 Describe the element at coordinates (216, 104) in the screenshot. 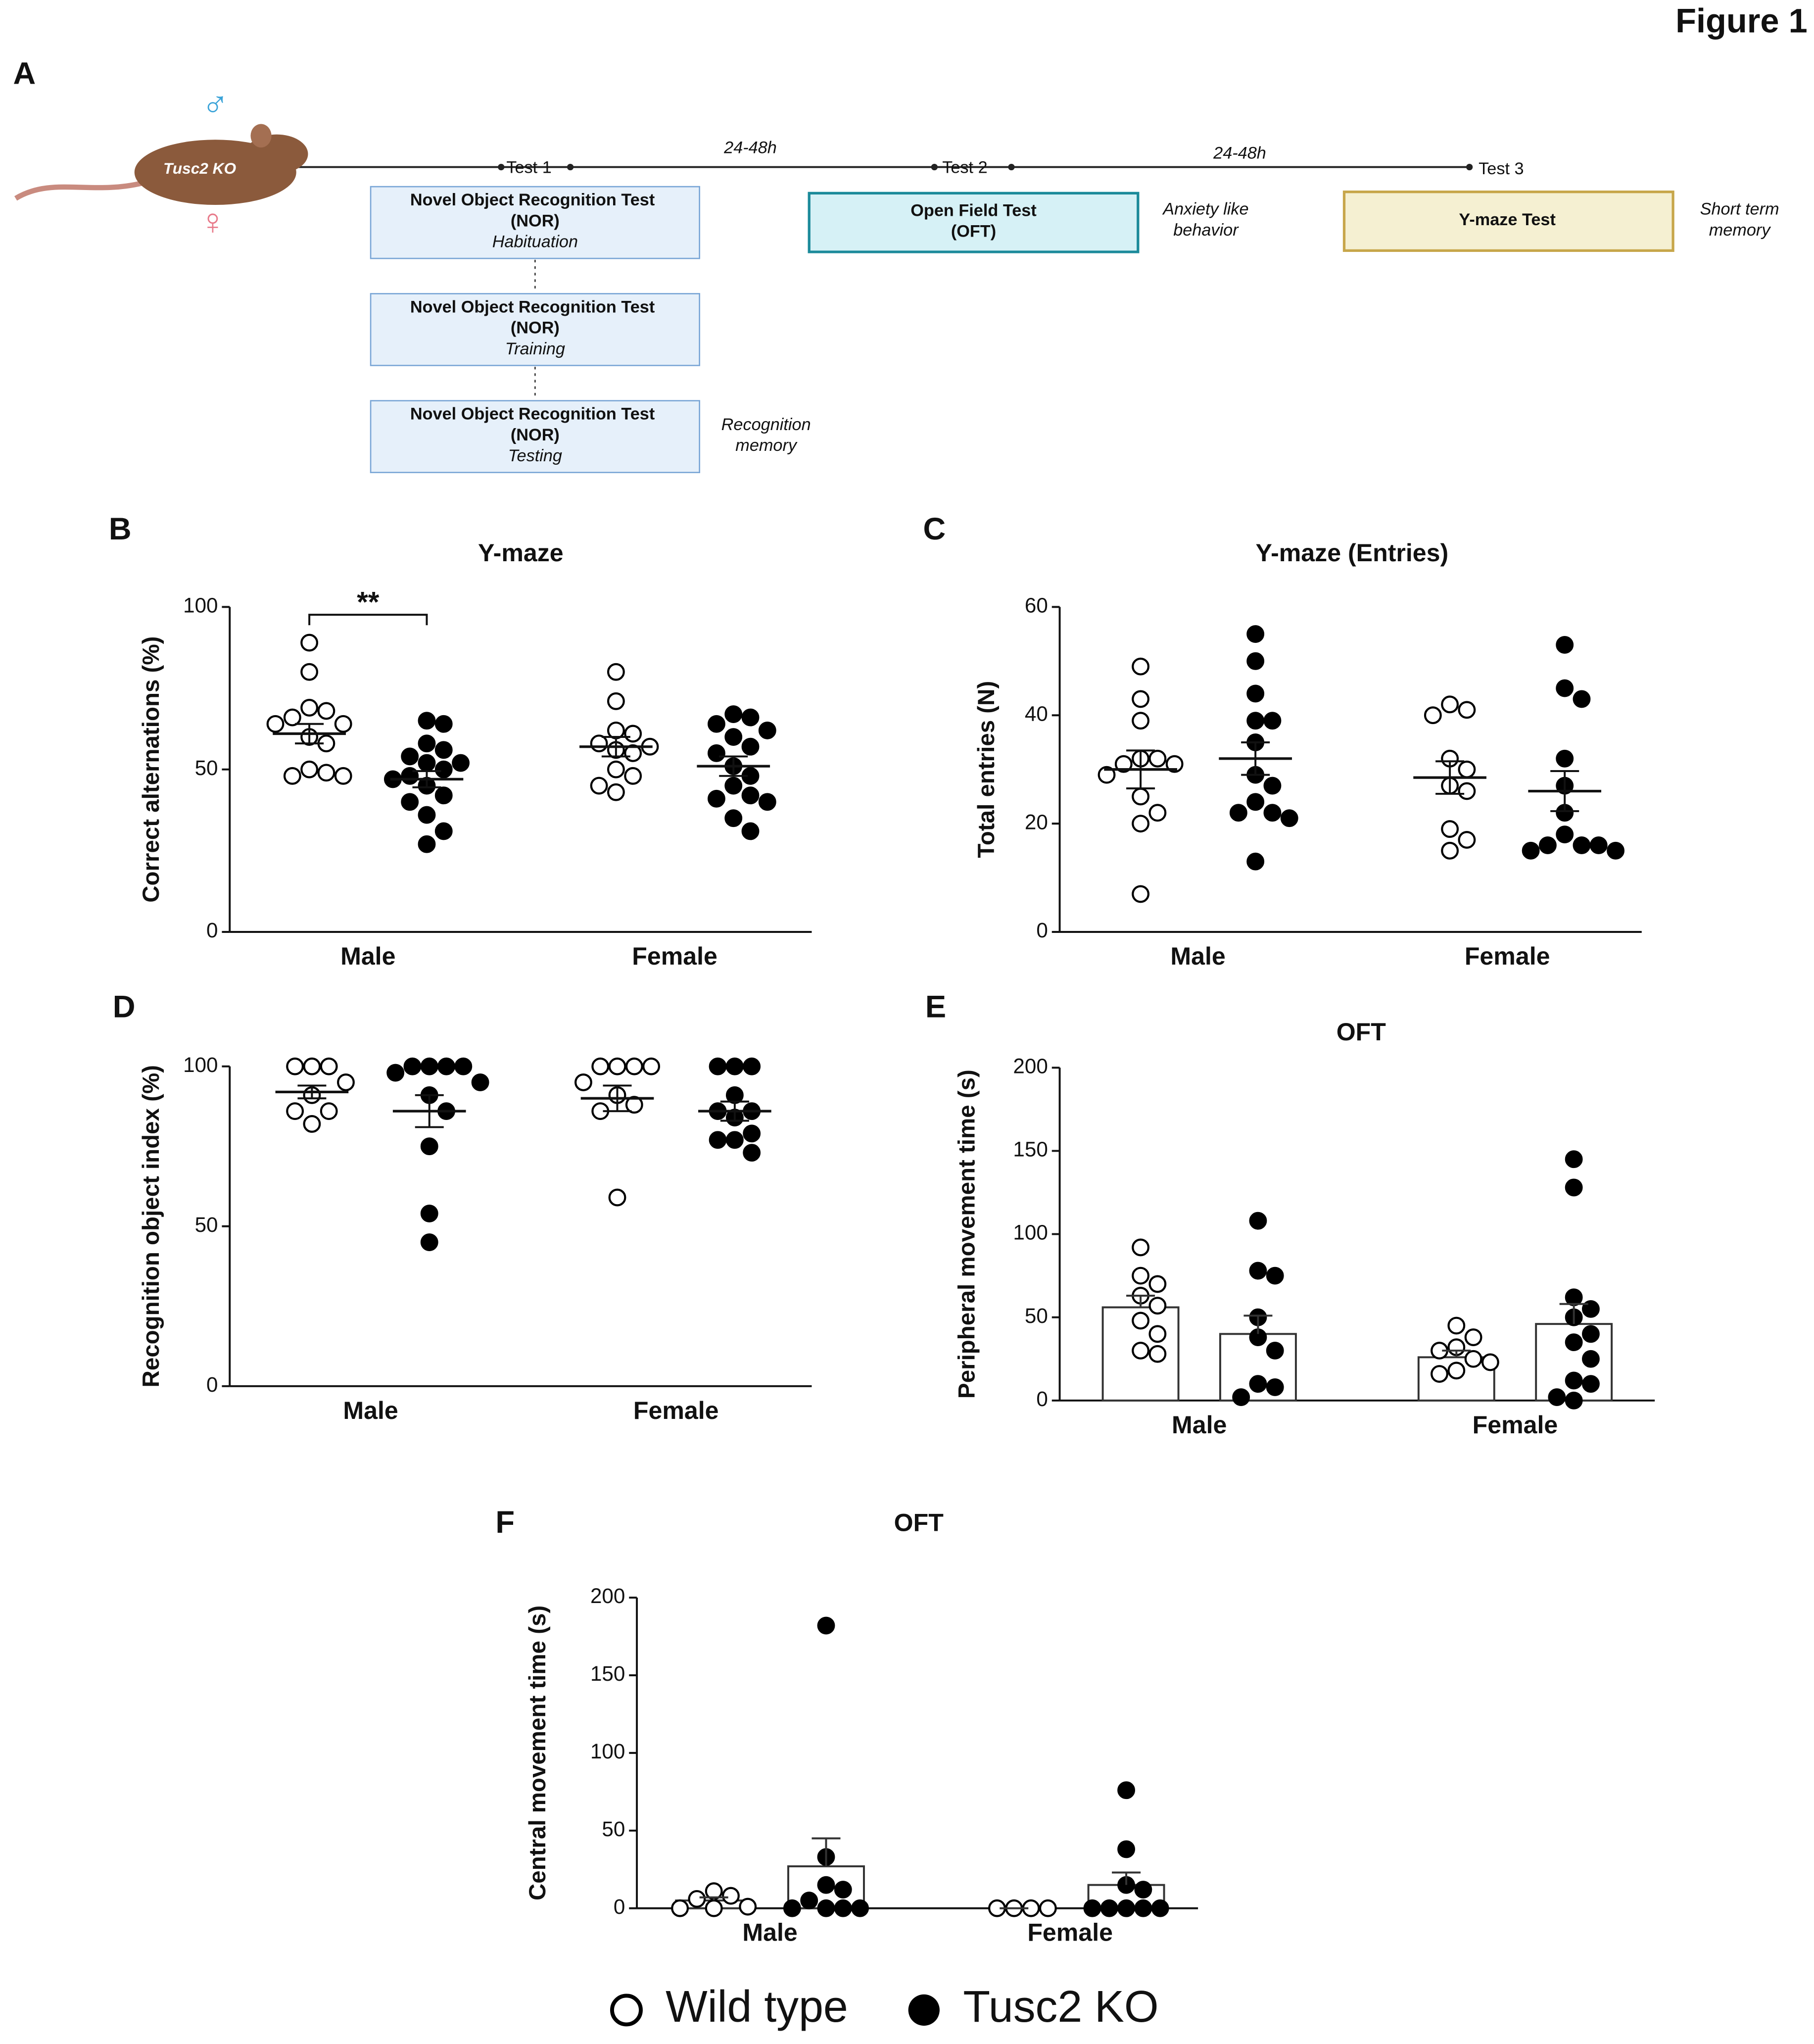

I see `male-symbol: ♂` at that location.